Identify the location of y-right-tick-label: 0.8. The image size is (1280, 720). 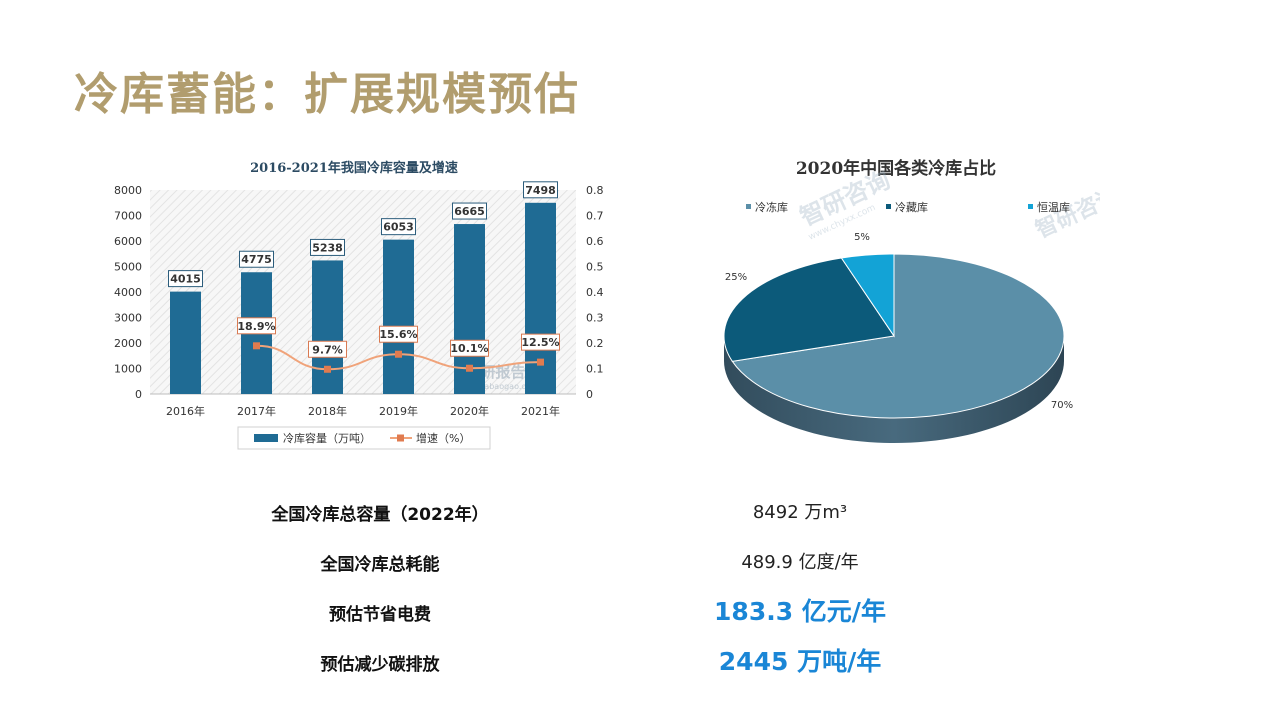
(595, 190).